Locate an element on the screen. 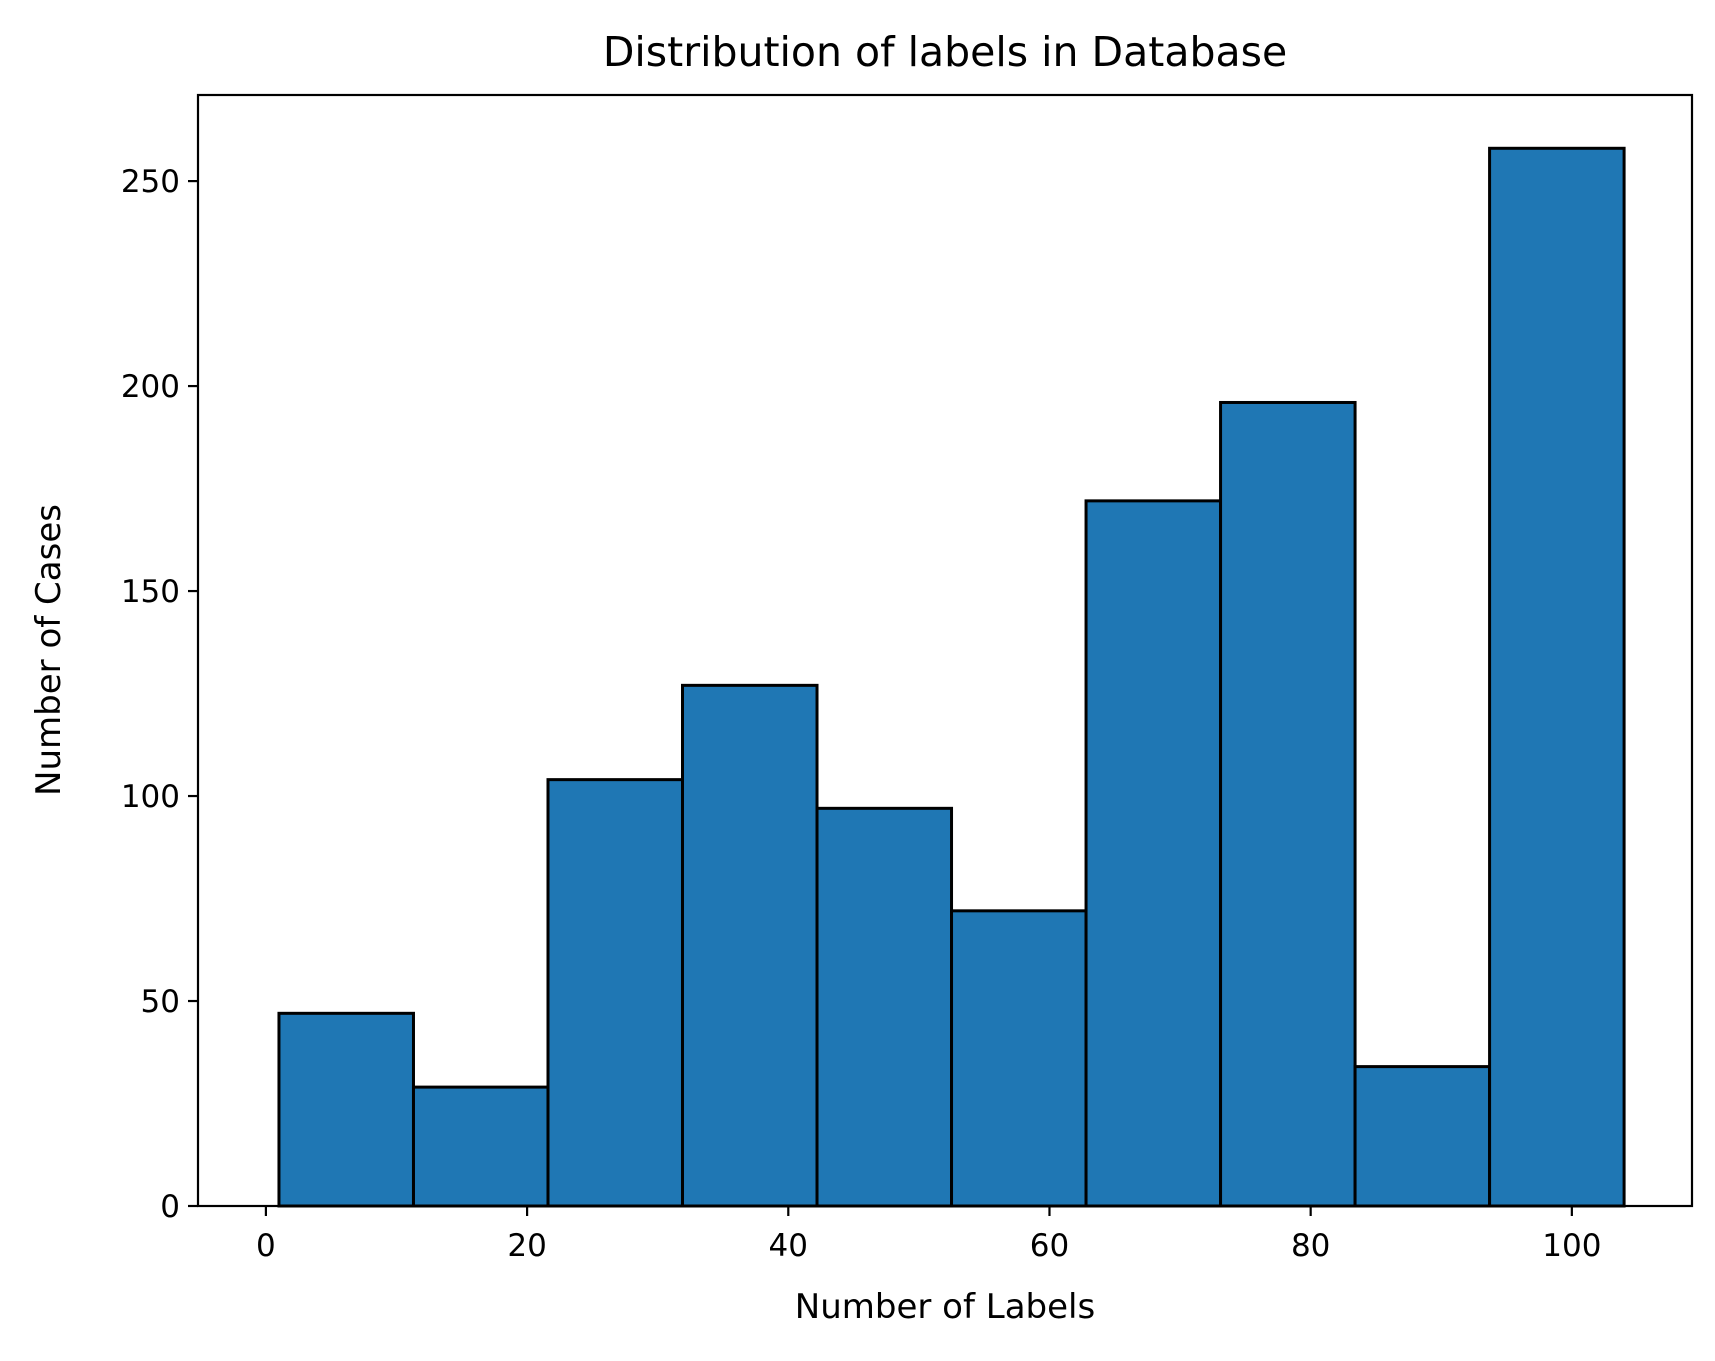  x-axis-label: Number of Labels is located at coordinates (945, 1307).